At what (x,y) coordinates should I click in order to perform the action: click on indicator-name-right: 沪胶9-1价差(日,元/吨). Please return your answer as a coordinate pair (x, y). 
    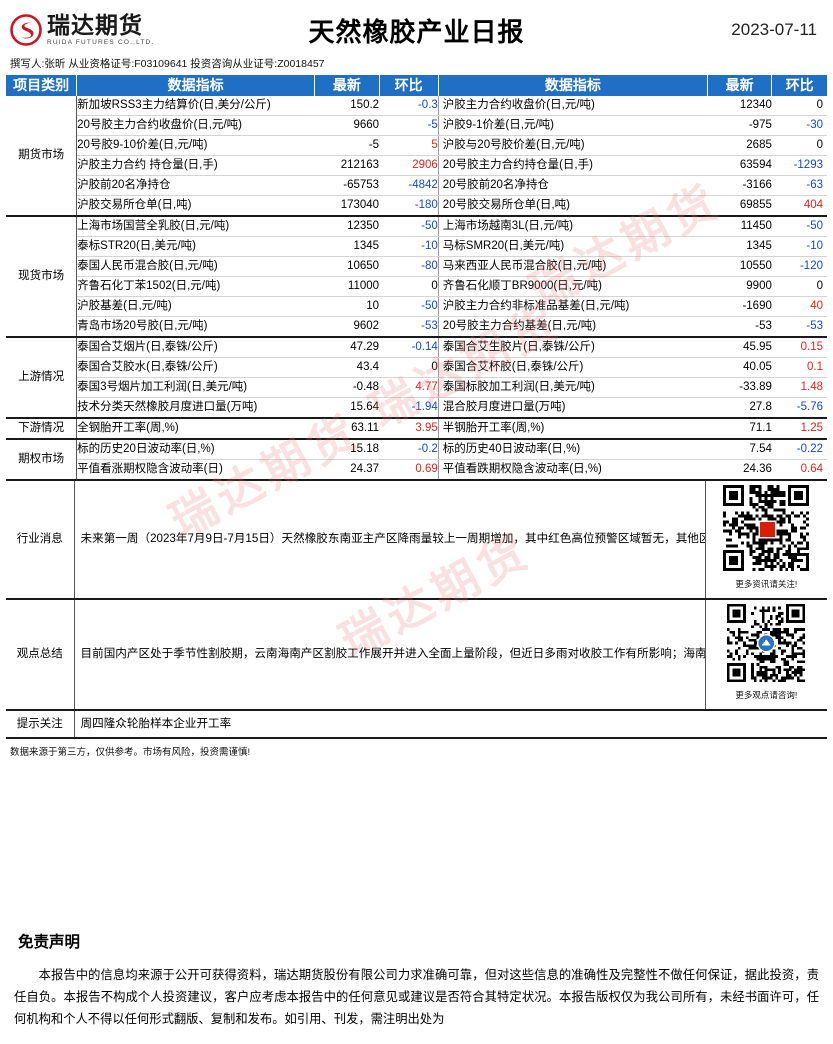
    Looking at the image, I should click on (573, 125).